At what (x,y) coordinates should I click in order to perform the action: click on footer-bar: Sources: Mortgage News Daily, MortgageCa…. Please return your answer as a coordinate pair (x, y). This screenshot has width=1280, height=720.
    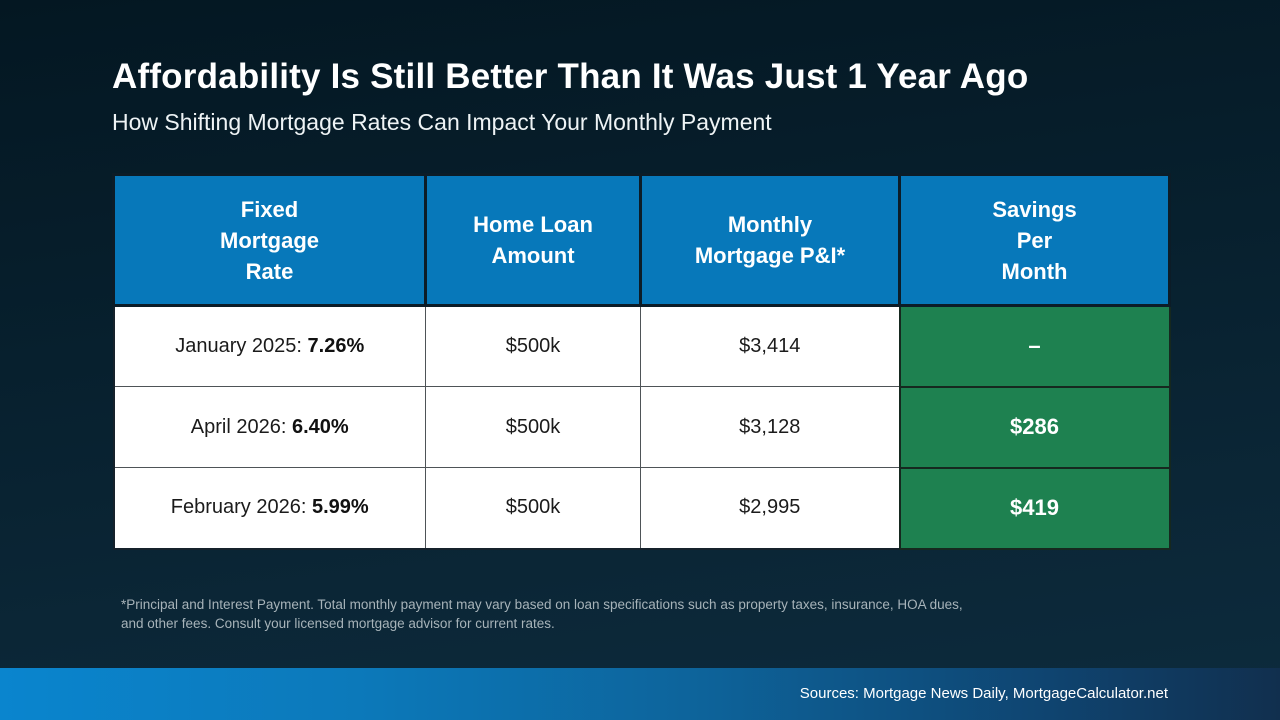
    Looking at the image, I should click on (640, 694).